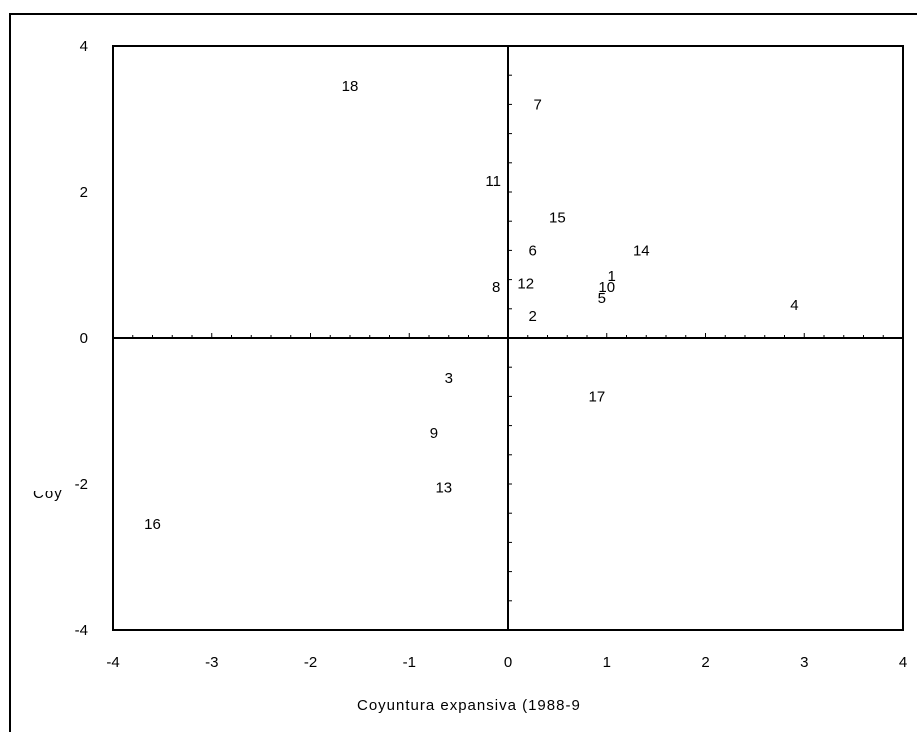 The width and height of the screenshot is (918, 733). I want to click on x-tick-label: 0, so click(508, 662).